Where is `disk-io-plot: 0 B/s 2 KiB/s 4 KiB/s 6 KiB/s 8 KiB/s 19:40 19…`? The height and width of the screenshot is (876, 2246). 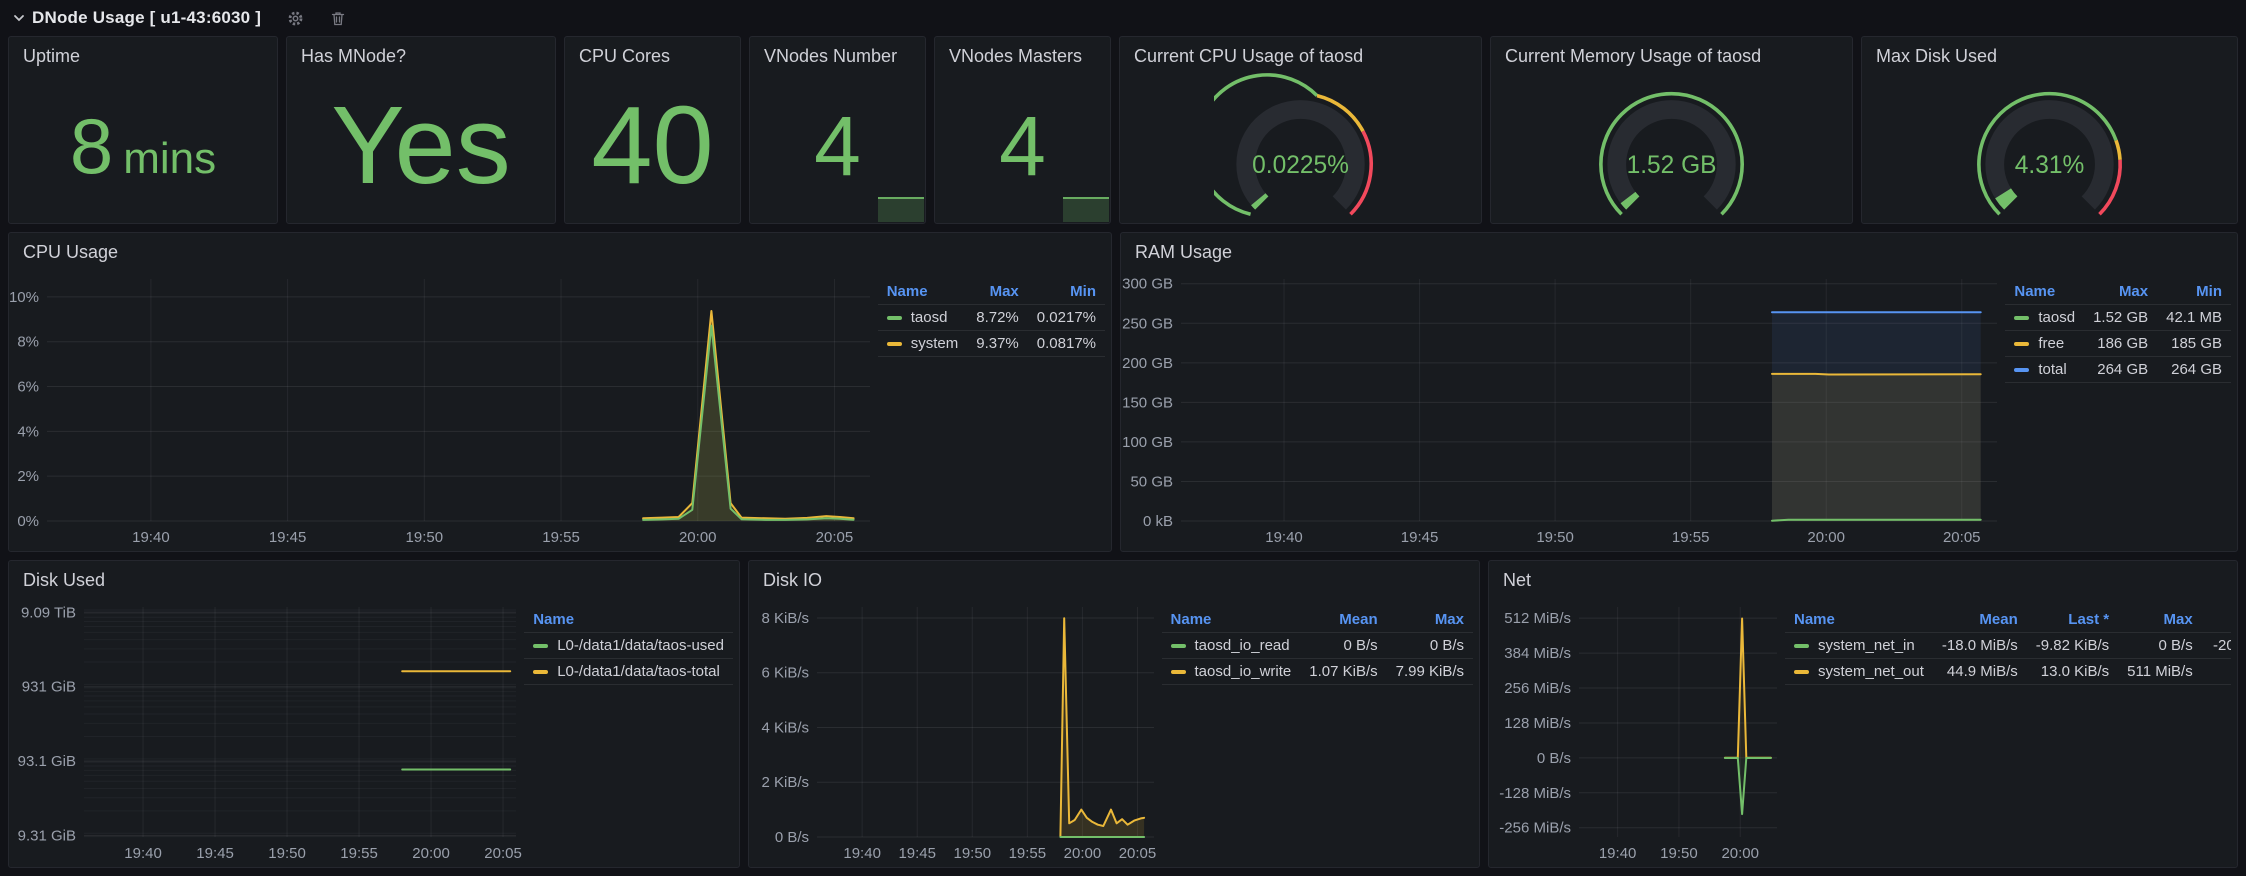
disk-io-plot: 0 B/s 2 KiB/s 4 KiB/s 6 KiB/s 8 KiB/s 19:40 19… is located at coordinates (955, 730).